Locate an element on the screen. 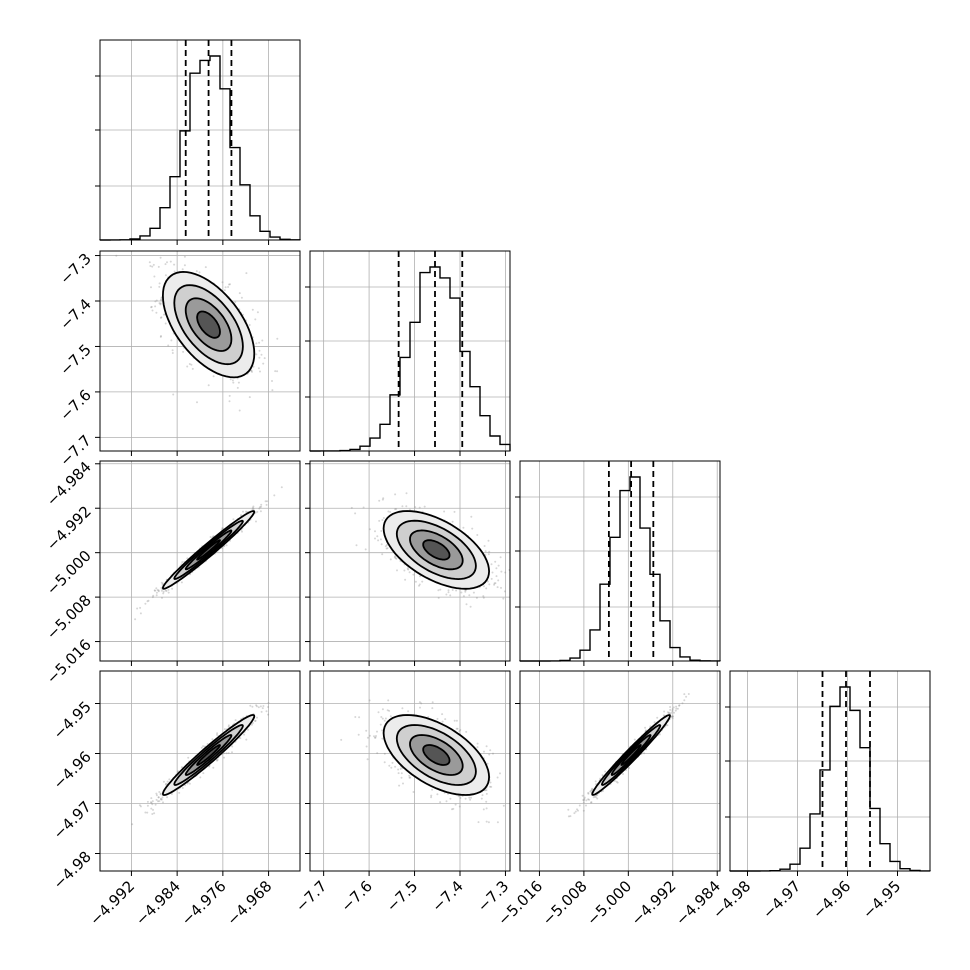  x-tick-label: −4.96 is located at coordinates (831, 899).